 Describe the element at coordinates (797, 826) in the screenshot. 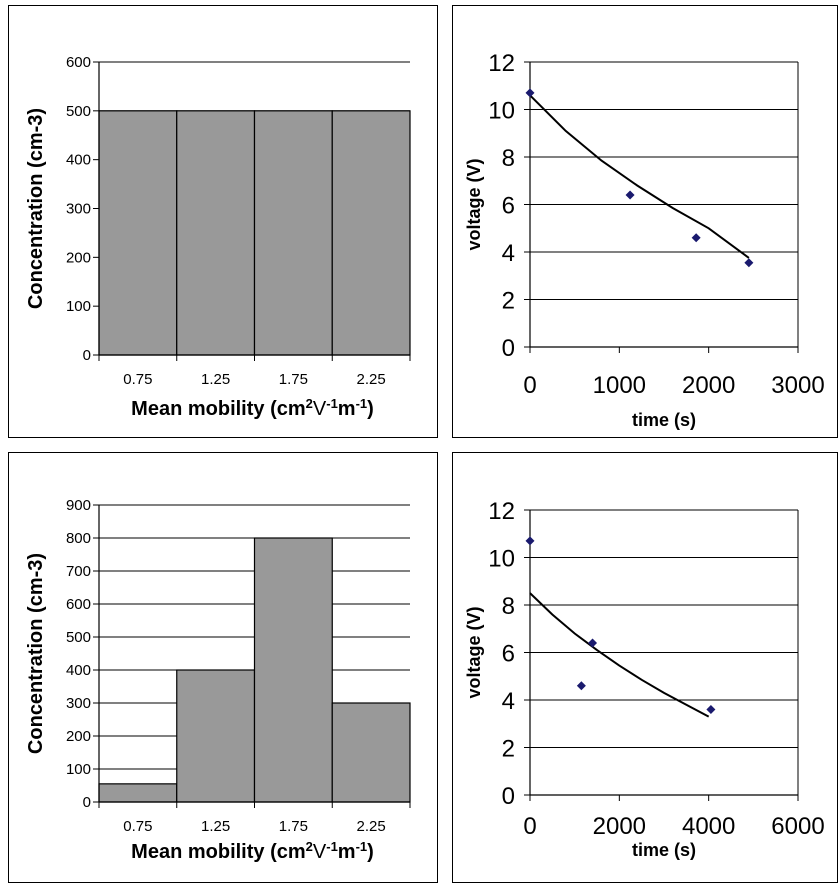

I see `x-tick-label: 6000` at that location.